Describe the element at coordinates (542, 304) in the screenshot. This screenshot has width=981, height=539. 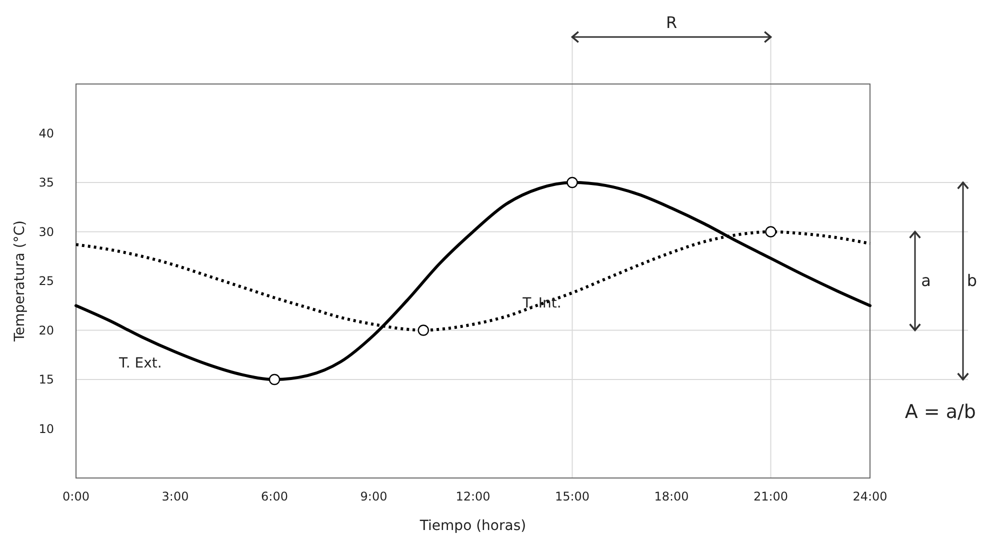
I see `series-label: T. Int.` at that location.